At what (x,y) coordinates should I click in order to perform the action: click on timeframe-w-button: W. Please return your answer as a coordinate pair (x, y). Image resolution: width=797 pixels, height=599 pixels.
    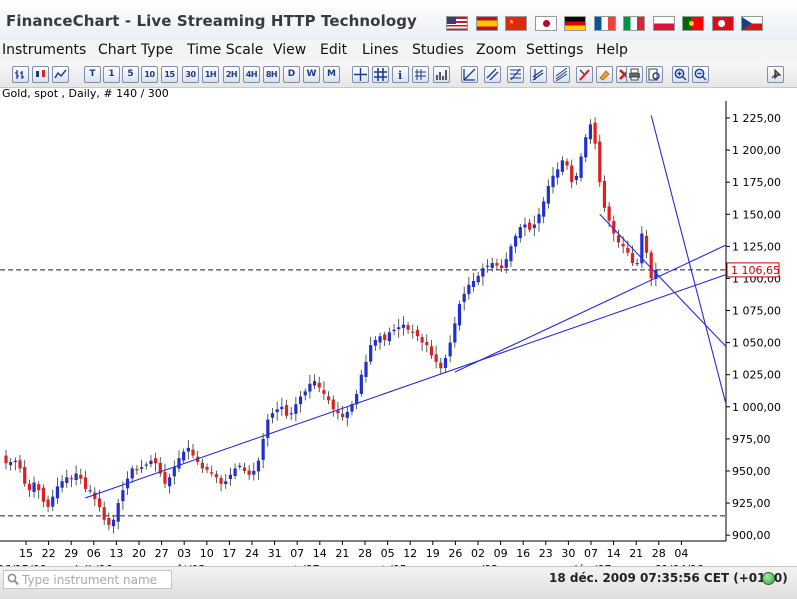
    Looking at the image, I should click on (311, 74).